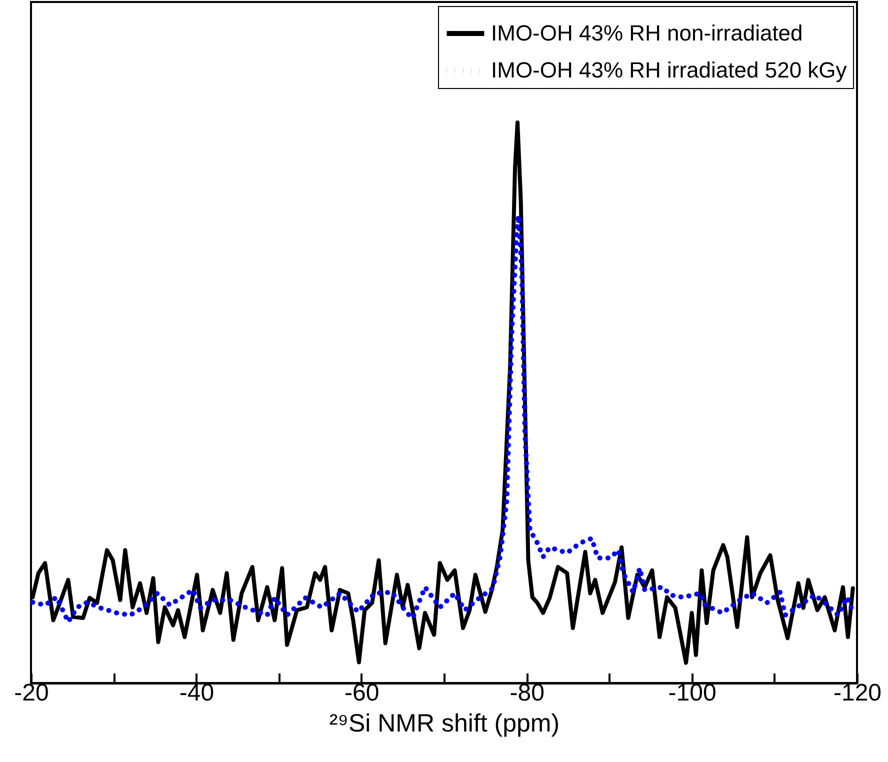 This screenshot has height=762, width=888. What do you see at coordinates (669, 70) in the screenshot?
I see `legend-label: IMO-OH 43% RH irradiated 520 kGy` at bounding box center [669, 70].